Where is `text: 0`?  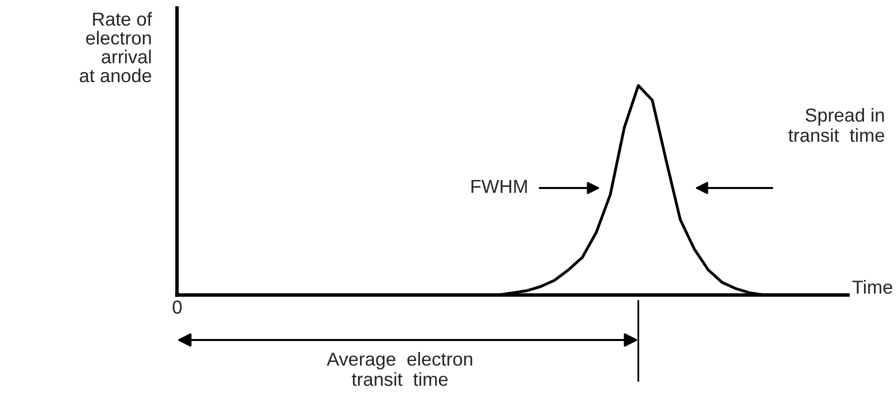
text: 0 is located at coordinates (177, 307).